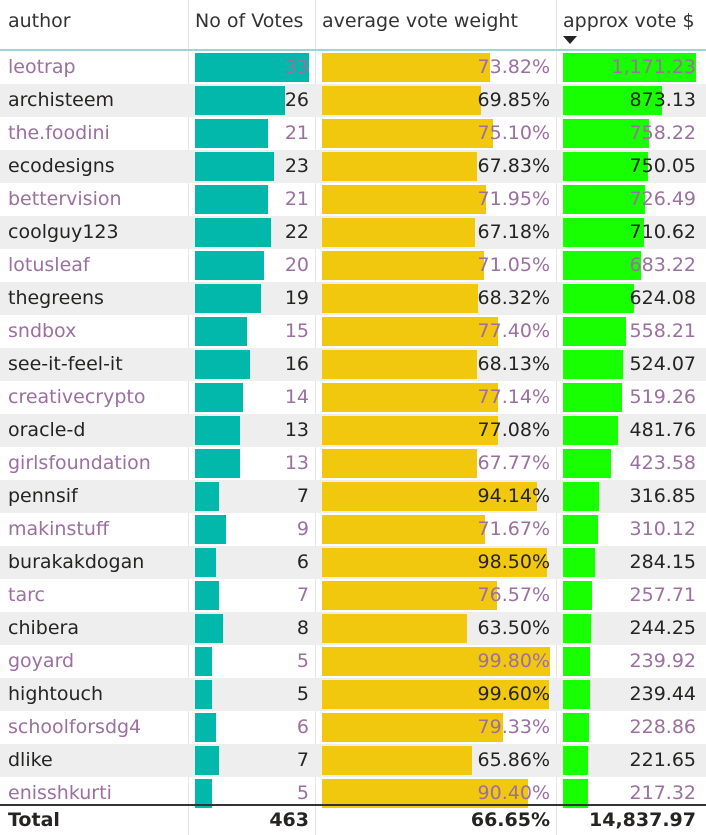 The image size is (706, 835). Describe the element at coordinates (302, 661) in the screenshot. I see `votes-value: 5` at that location.